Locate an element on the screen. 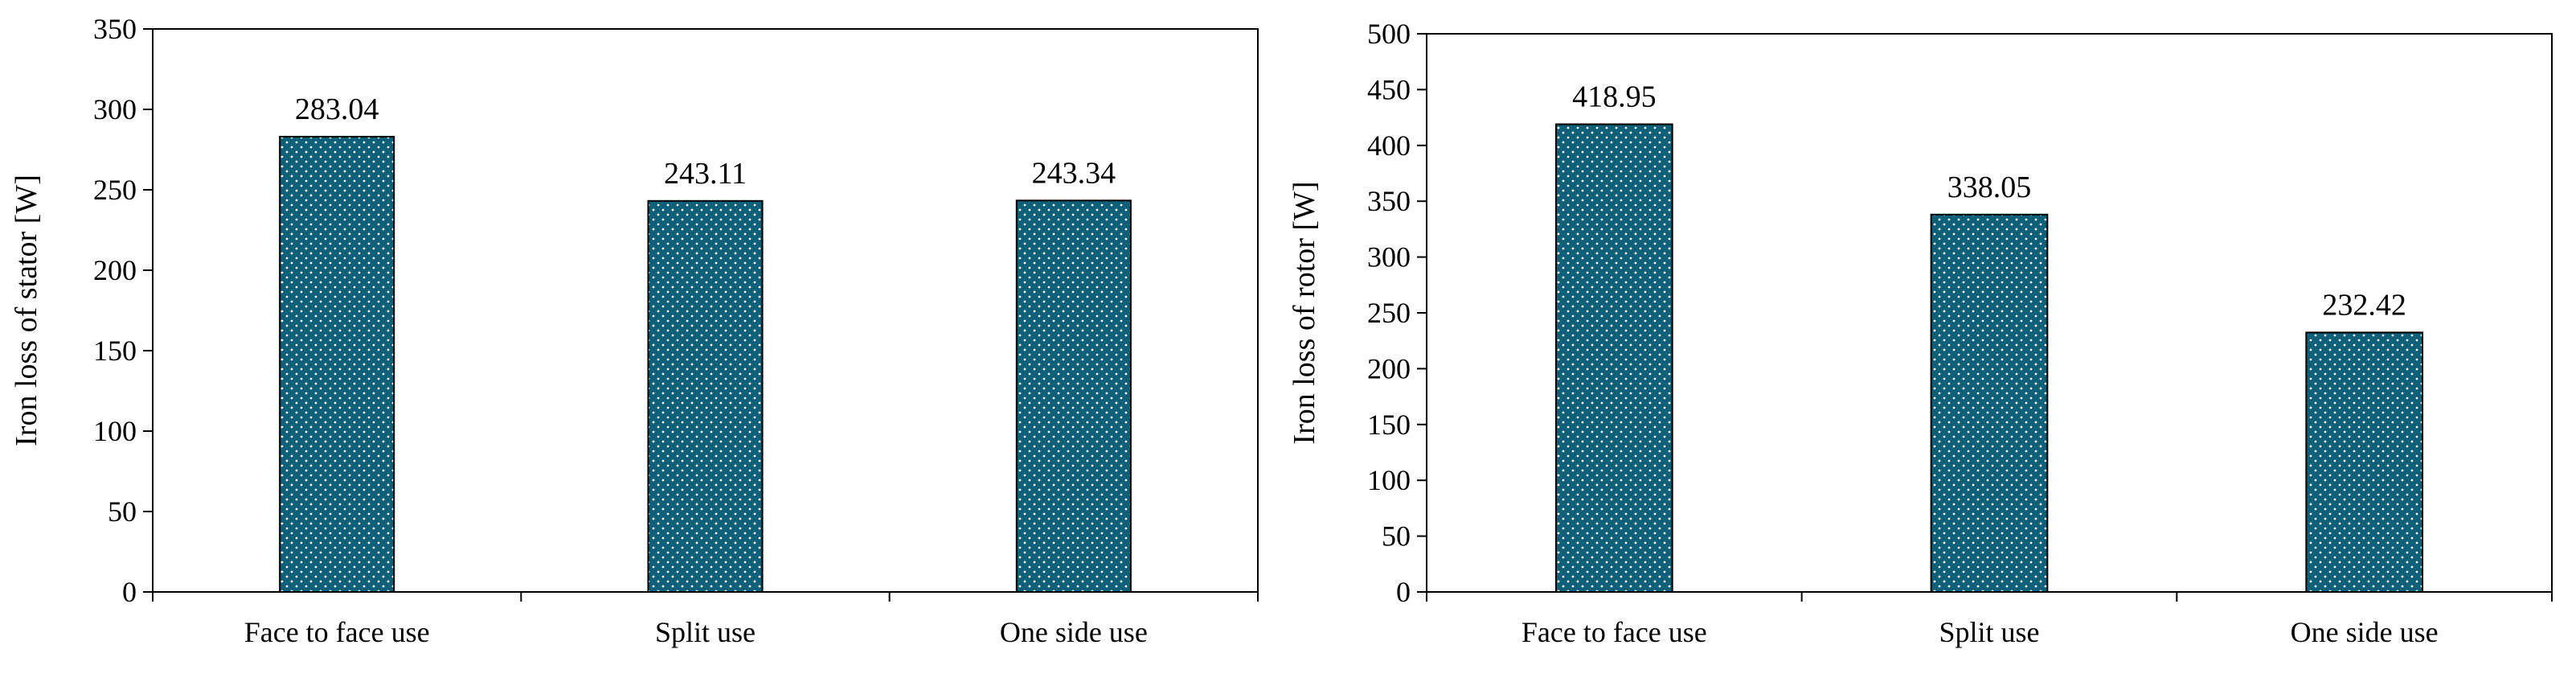  rotor-y-tick-label: 250 is located at coordinates (1389, 313).